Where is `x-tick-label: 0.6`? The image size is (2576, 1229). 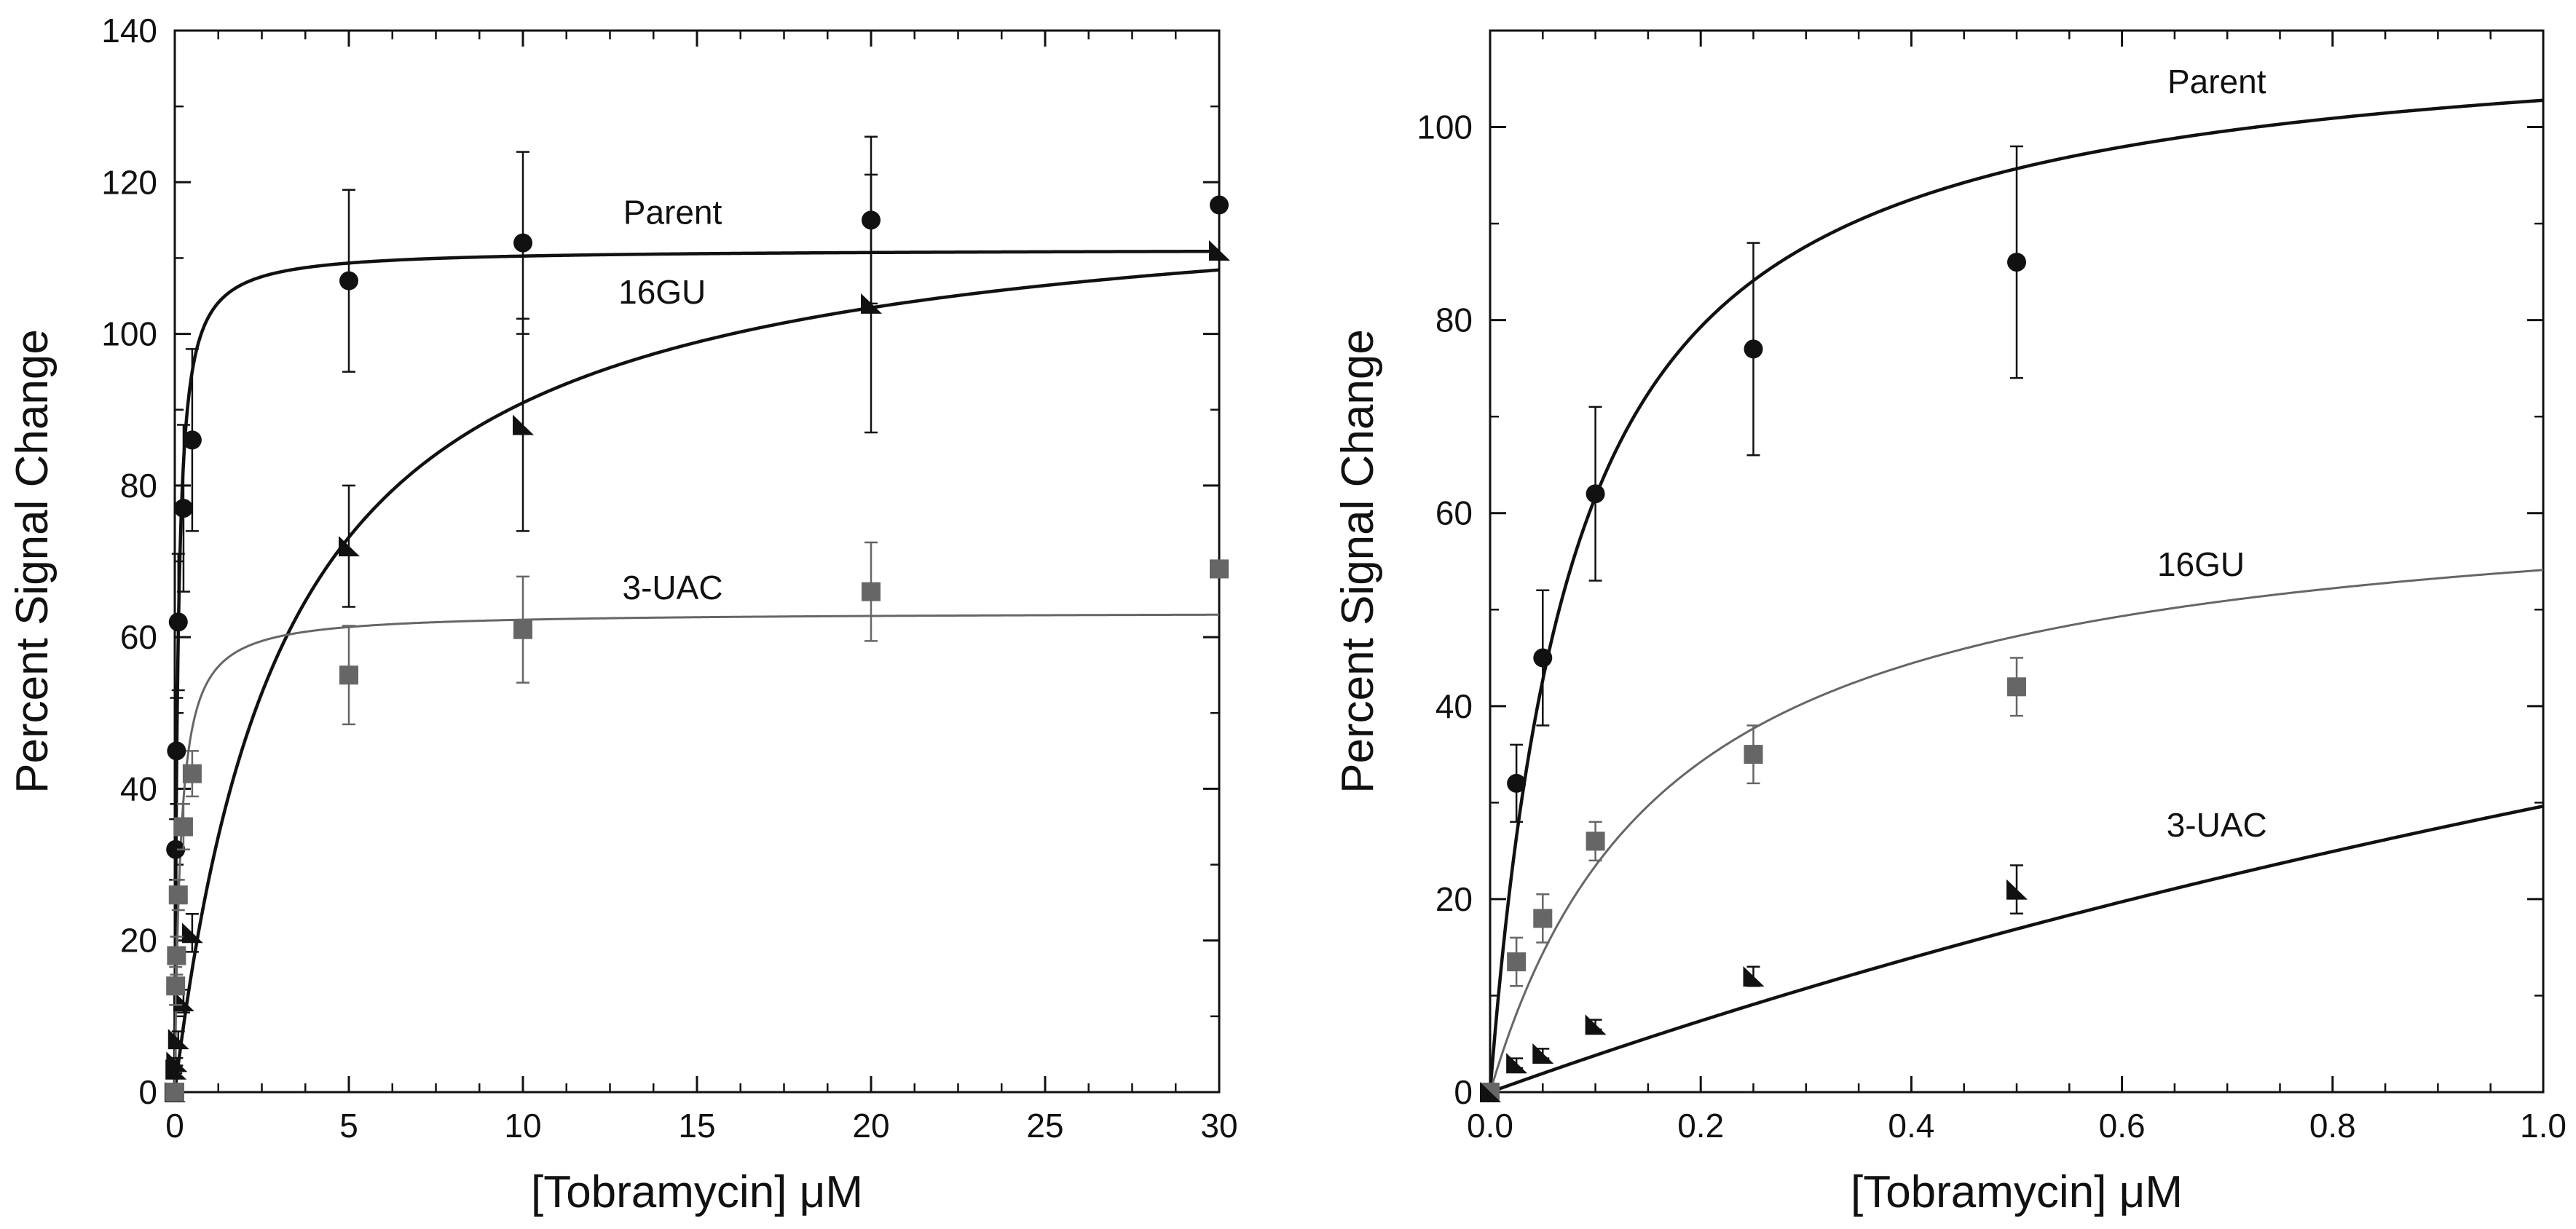
x-tick-label: 0.6 is located at coordinates (2122, 1126).